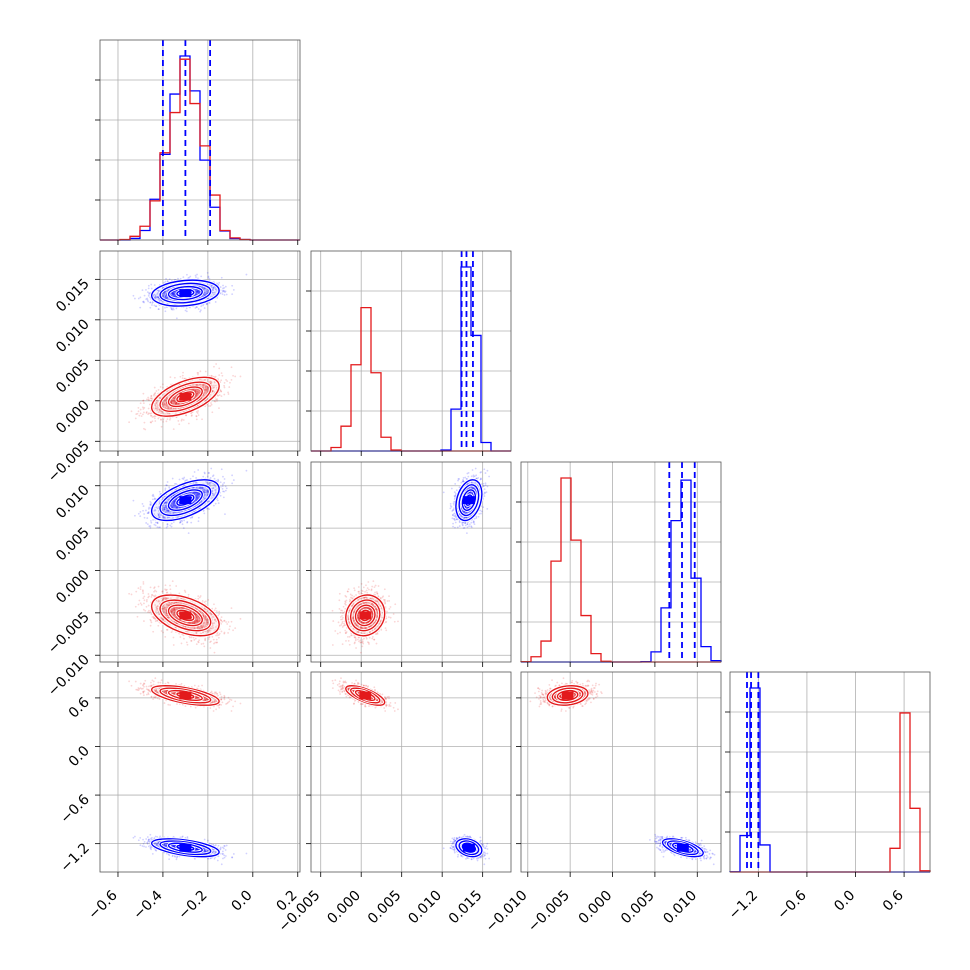 The image size is (970, 970). Describe the element at coordinates (411, 359) in the screenshot. I see `histogram-blue` at that location.